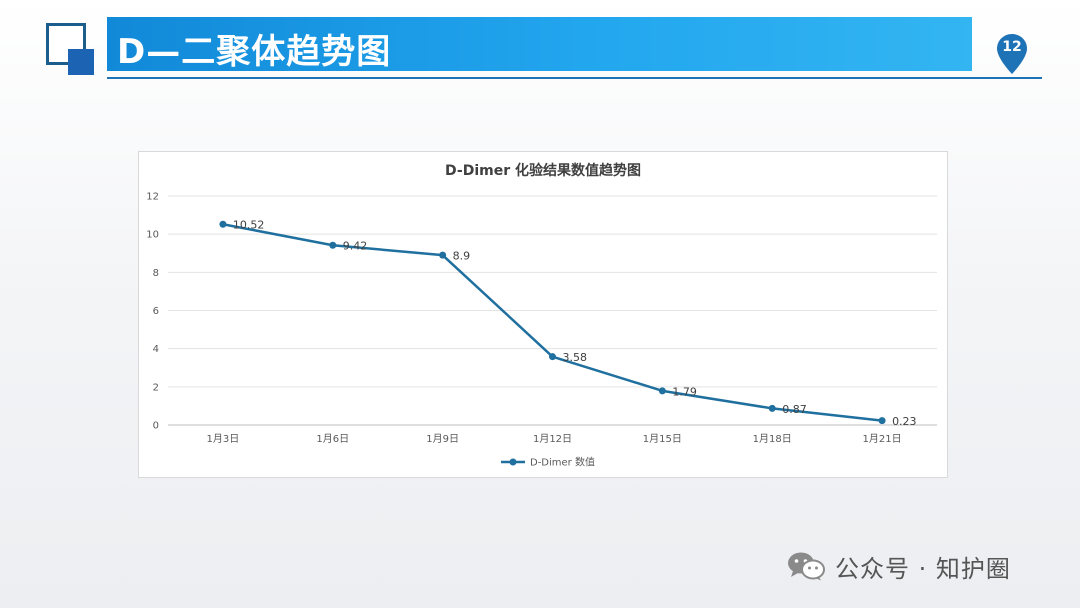 This screenshot has width=1080, height=608. Describe the element at coordinates (562, 462) in the screenshot. I see `legend-label: D-Dimer 数值` at that location.